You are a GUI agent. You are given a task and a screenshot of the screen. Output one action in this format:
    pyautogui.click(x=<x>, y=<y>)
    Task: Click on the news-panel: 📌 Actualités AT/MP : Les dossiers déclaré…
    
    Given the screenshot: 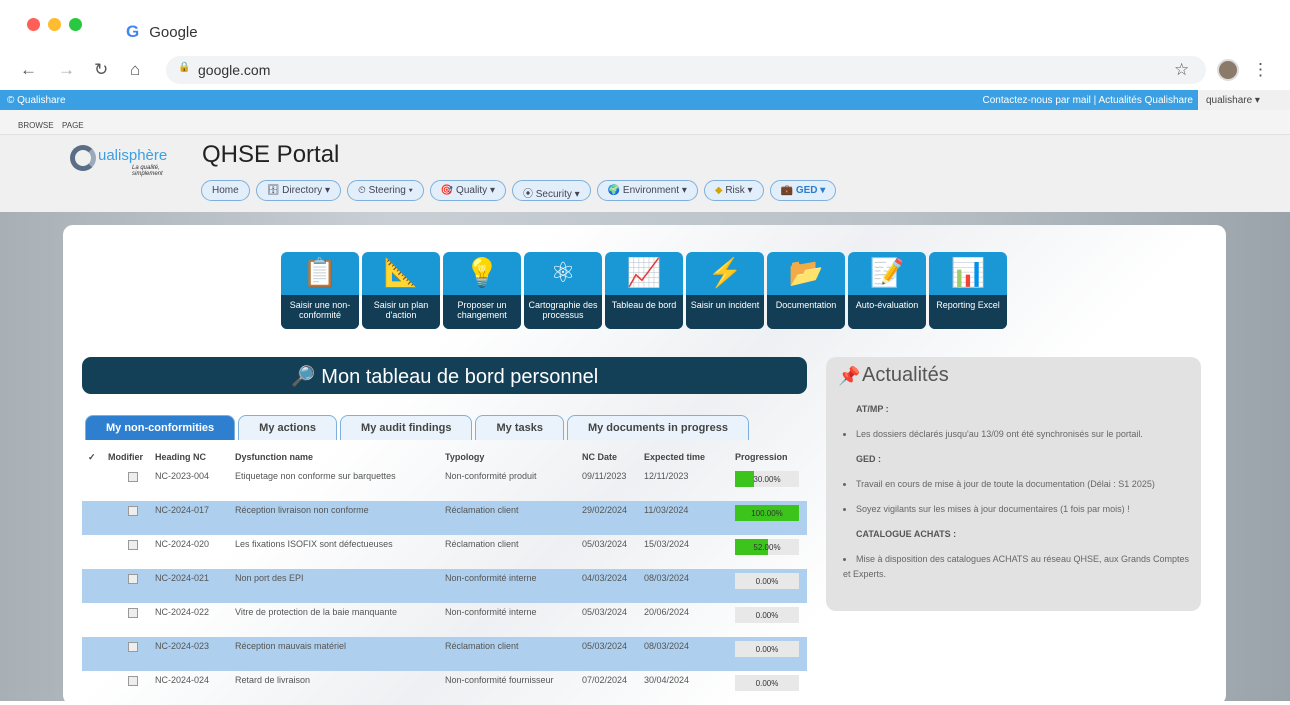 What is the action you would take?
    pyautogui.click(x=1013, y=484)
    